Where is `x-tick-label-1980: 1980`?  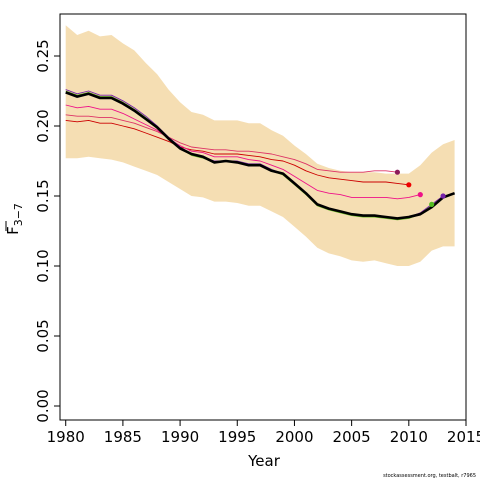
x-tick-label-1980: 1980 is located at coordinates (66, 437).